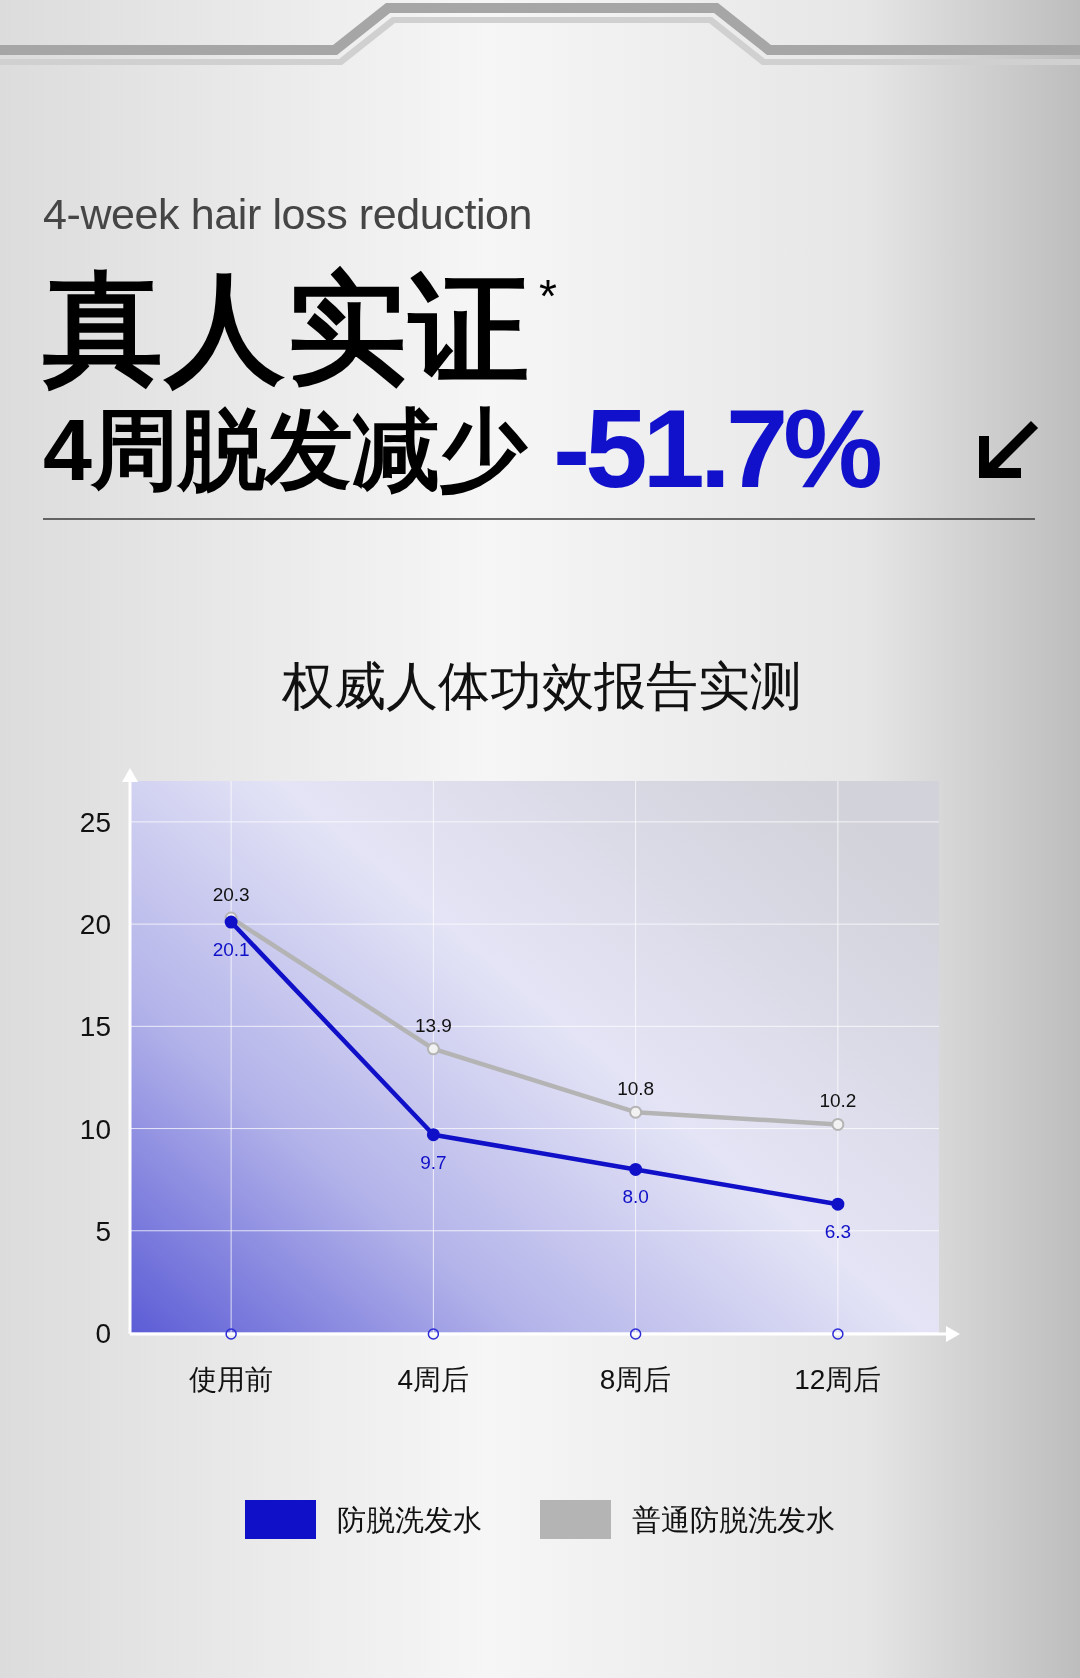  I want to click on legend-label: 普通防脱洗发水, so click(733, 1520).